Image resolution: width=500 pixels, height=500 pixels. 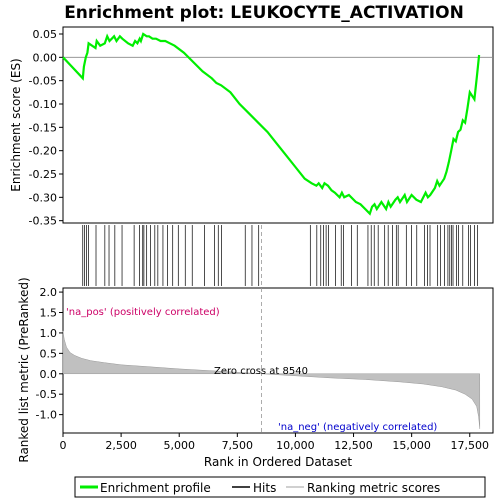 I want to click on es-y-tick-label: -0.15, so click(x=43, y=127).